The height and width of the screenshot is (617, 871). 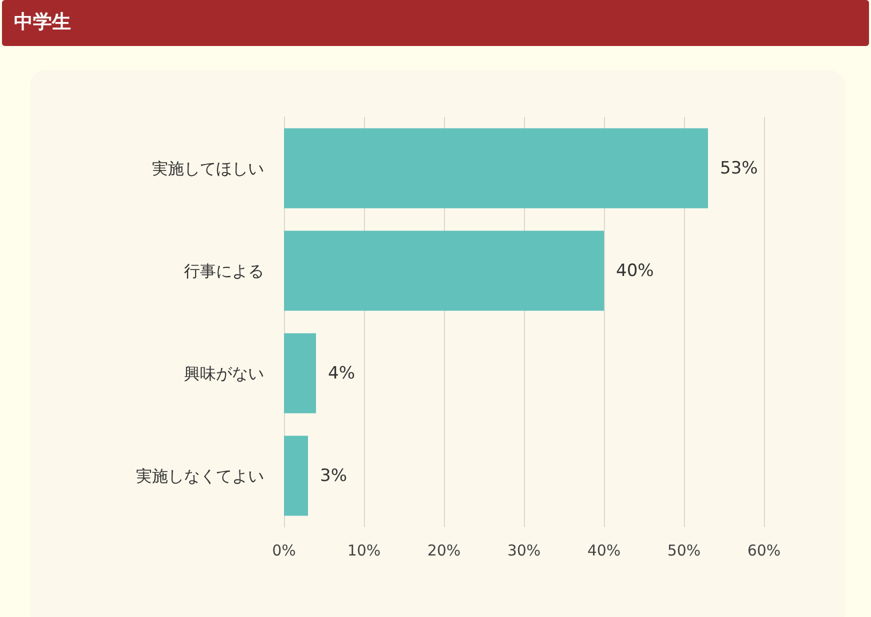 What do you see at coordinates (604, 551) in the screenshot?
I see `x-tick-label: 40%` at bounding box center [604, 551].